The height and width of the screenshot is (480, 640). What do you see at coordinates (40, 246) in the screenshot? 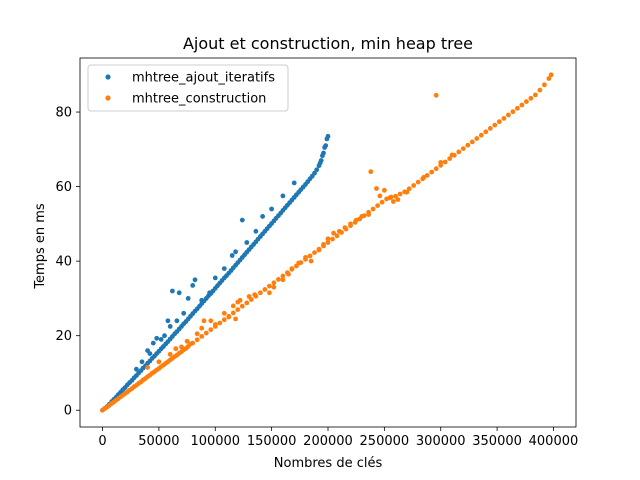
I see `y-axis-label: Temps en ms` at bounding box center [40, 246].